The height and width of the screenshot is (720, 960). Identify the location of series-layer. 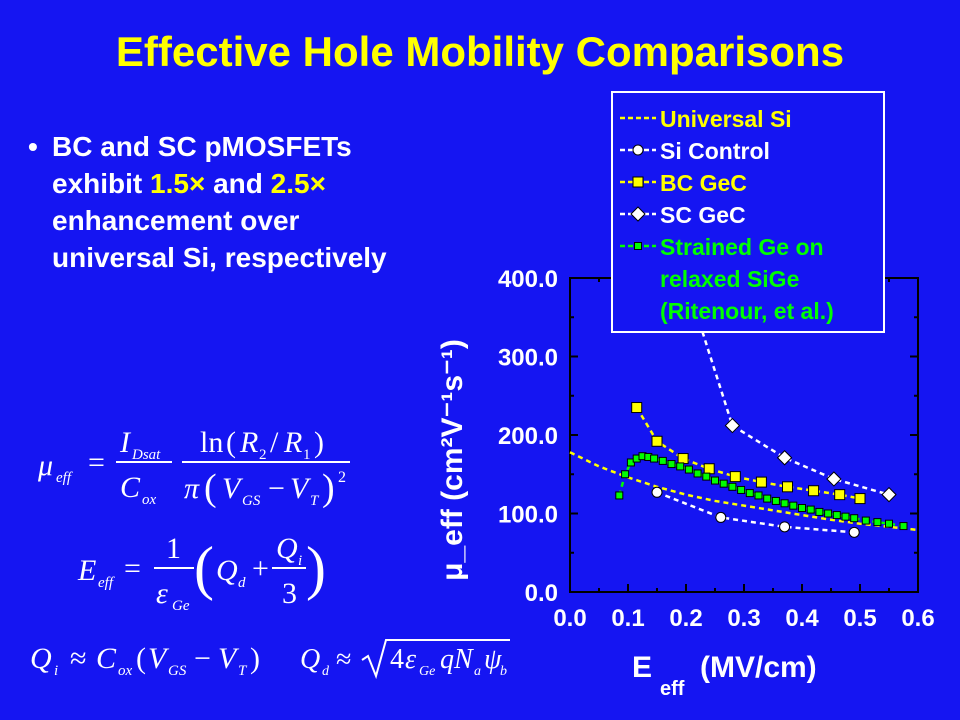
(744, 405).